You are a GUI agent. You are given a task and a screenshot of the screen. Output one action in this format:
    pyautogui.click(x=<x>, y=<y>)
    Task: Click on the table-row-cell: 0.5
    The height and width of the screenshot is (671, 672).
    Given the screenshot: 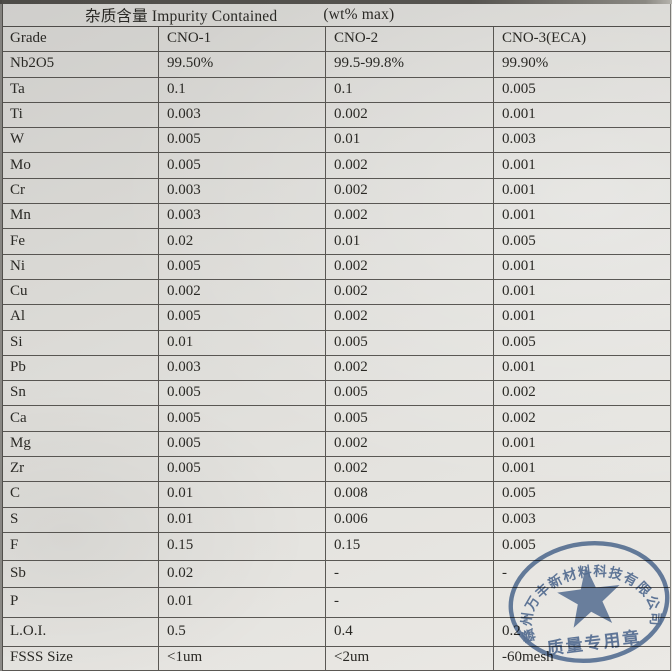 What is the action you would take?
    pyautogui.click(x=242, y=632)
    